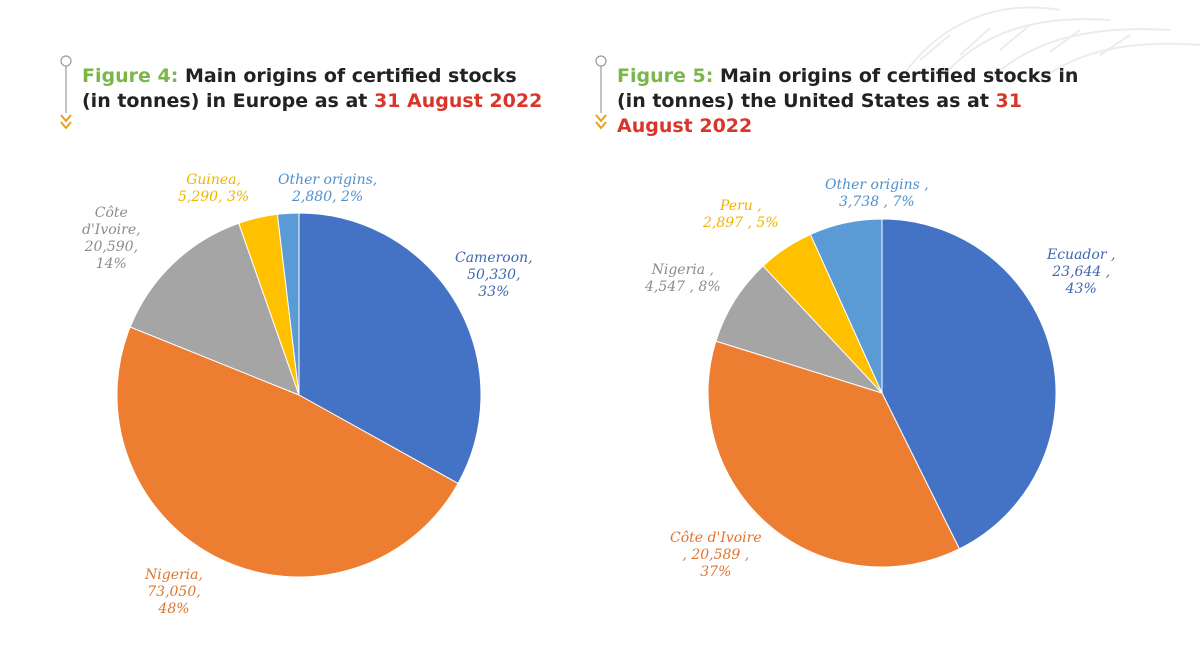 This screenshot has height=659, width=1200. I want to click on label-value: 2,880, 2%, so click(328, 197).